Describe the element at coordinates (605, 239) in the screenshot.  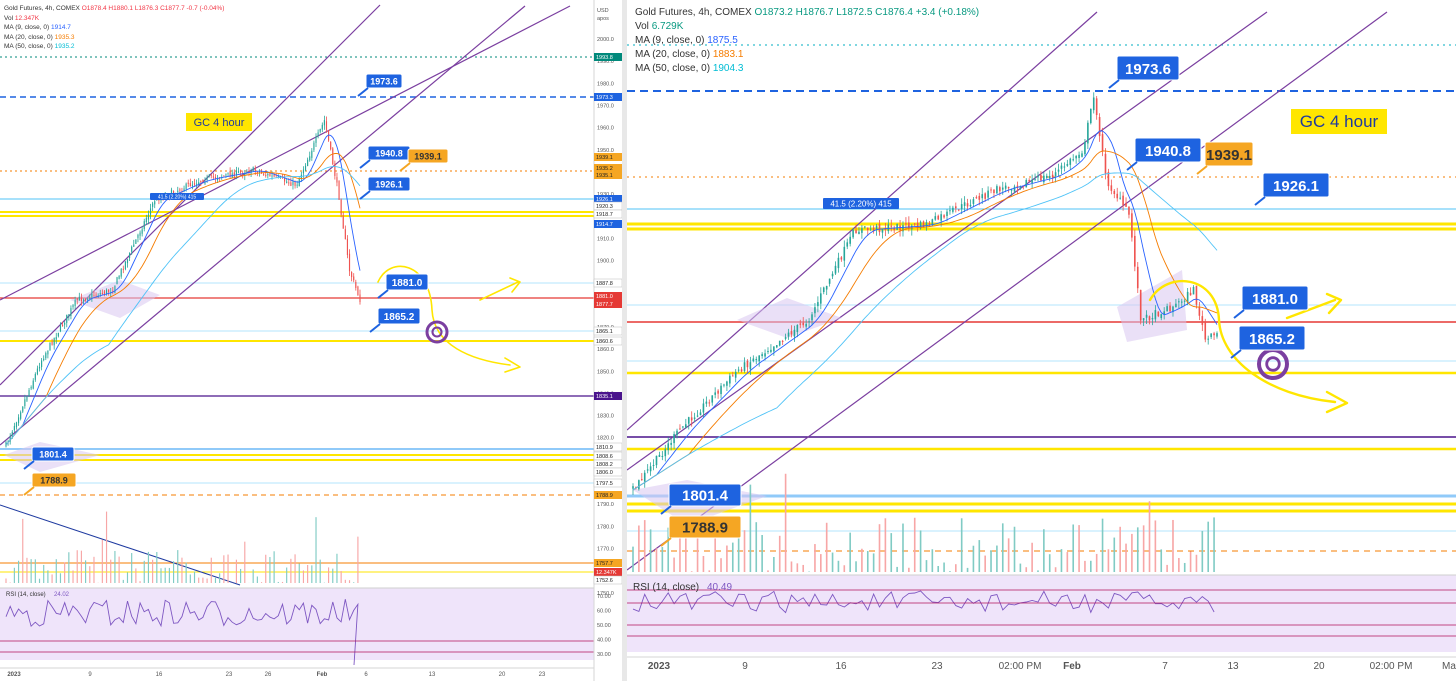
I see `y-tick-label: 1910.0` at that location.